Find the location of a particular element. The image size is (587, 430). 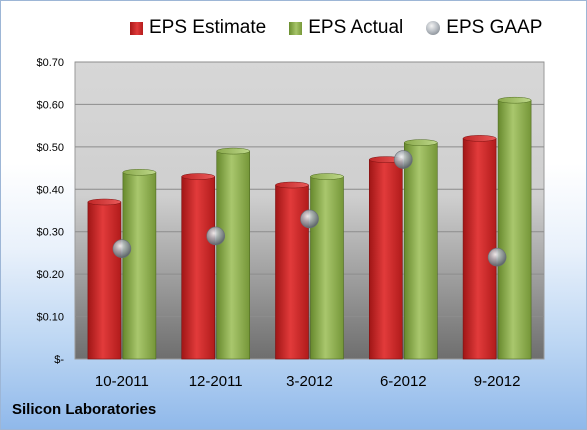

y-tick-label: $0.30 is located at coordinates (50, 233).